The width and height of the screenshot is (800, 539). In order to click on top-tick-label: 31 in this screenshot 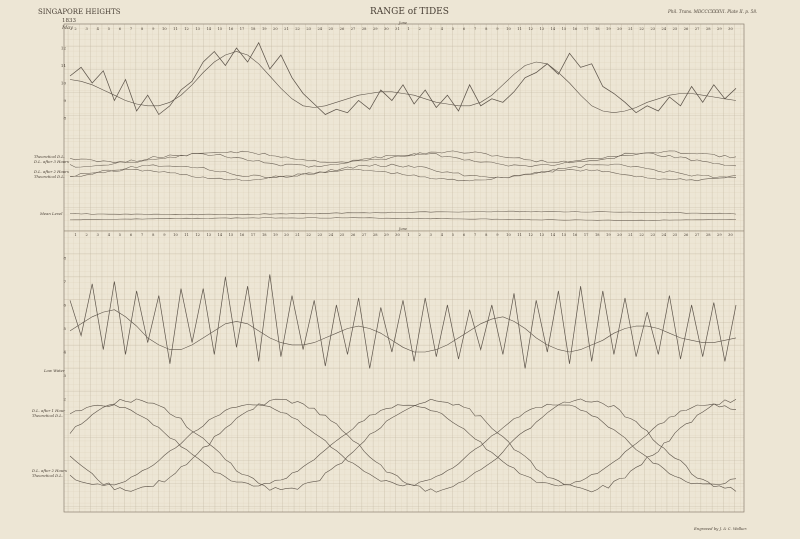, I will do `click(397, 29)`.